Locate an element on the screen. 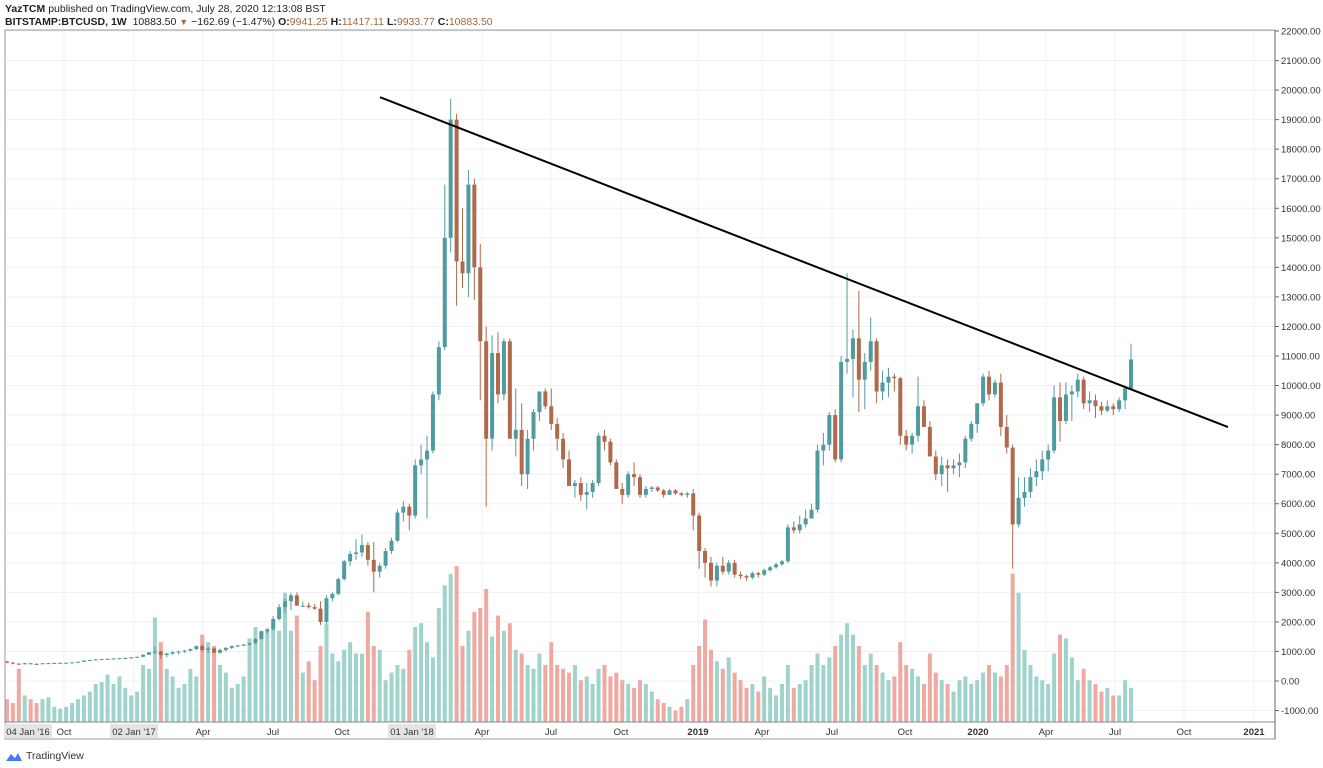  price-tick-label: 14000.00 is located at coordinates (1301, 268).